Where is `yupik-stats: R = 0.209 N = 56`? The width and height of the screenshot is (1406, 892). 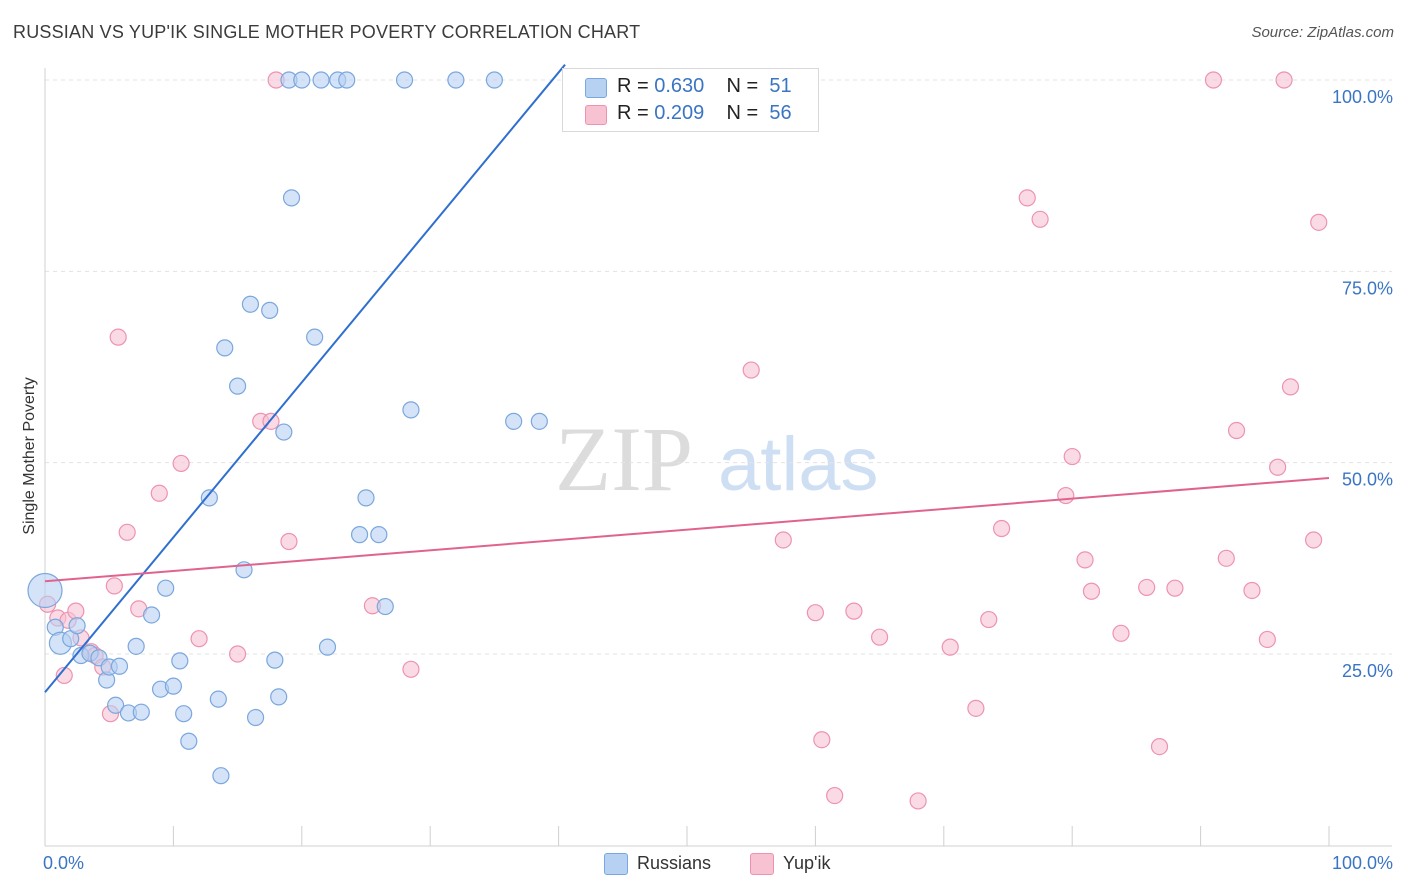 yupik-stats: R = 0.209 N = 56 is located at coordinates (704, 113).